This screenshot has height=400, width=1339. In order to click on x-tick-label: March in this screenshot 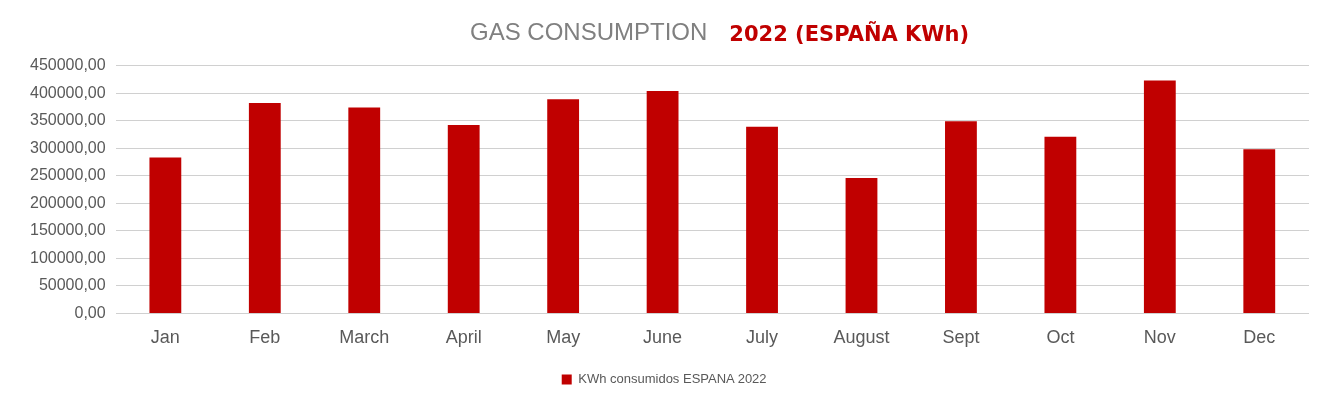, I will do `click(364, 337)`.